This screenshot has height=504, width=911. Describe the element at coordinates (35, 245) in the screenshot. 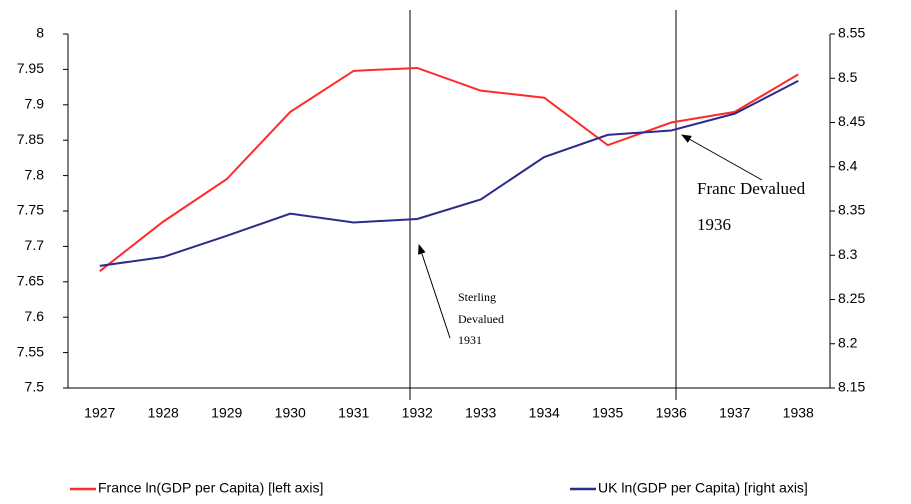

I see `y-tick-label: 7.7` at that location.